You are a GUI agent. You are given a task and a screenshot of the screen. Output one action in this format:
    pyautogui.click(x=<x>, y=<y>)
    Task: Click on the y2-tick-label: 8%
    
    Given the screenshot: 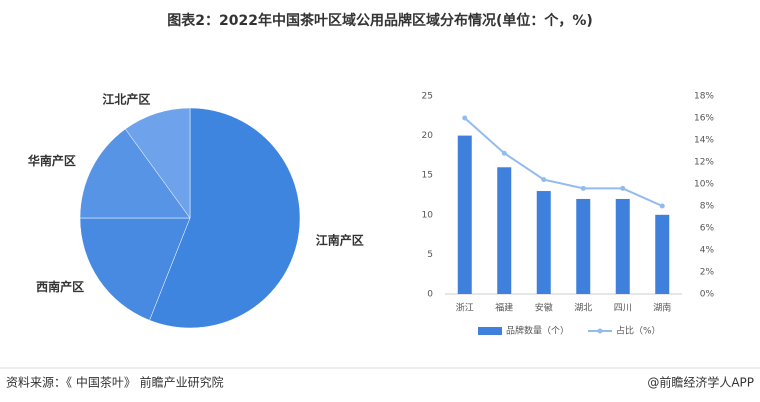 What is the action you would take?
    pyautogui.click(x=707, y=207)
    